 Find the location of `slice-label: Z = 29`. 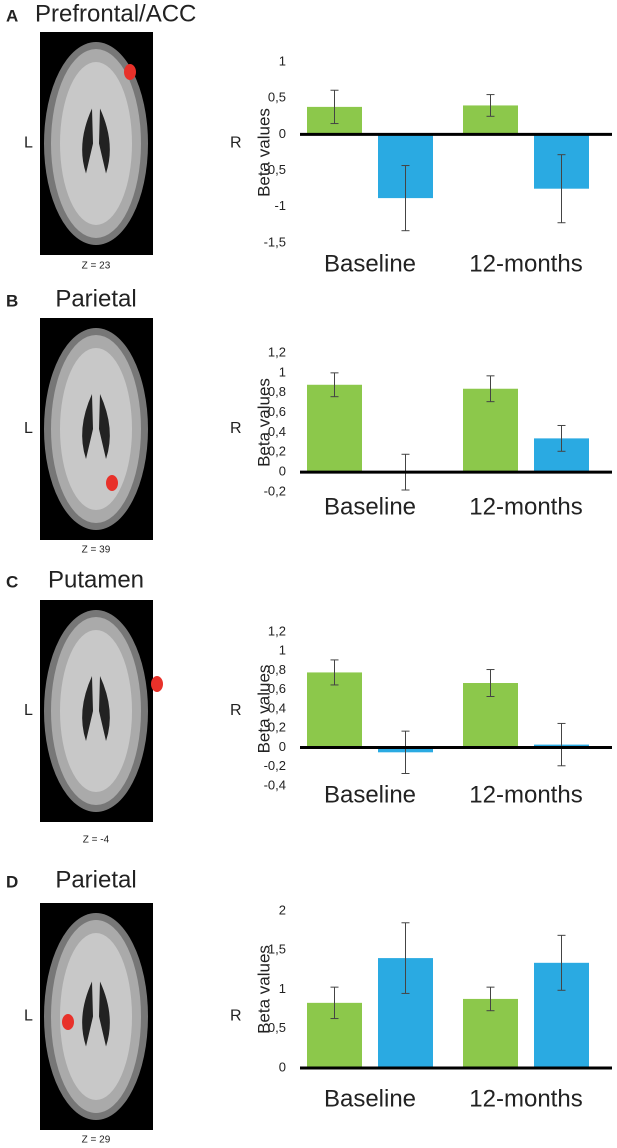

slice-label: Z = 29 is located at coordinates (96, 1140).